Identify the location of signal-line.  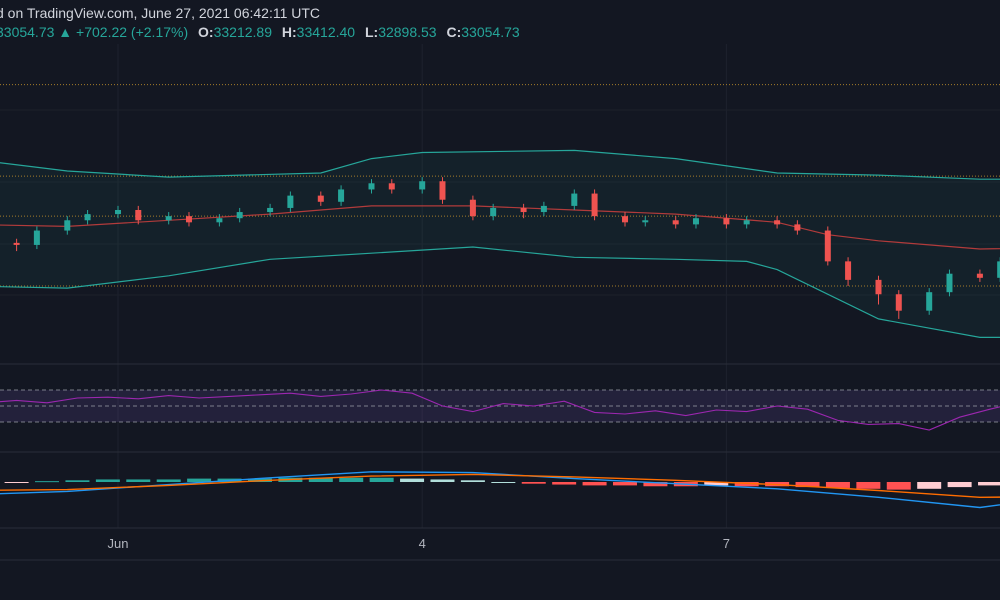
(500, 486).